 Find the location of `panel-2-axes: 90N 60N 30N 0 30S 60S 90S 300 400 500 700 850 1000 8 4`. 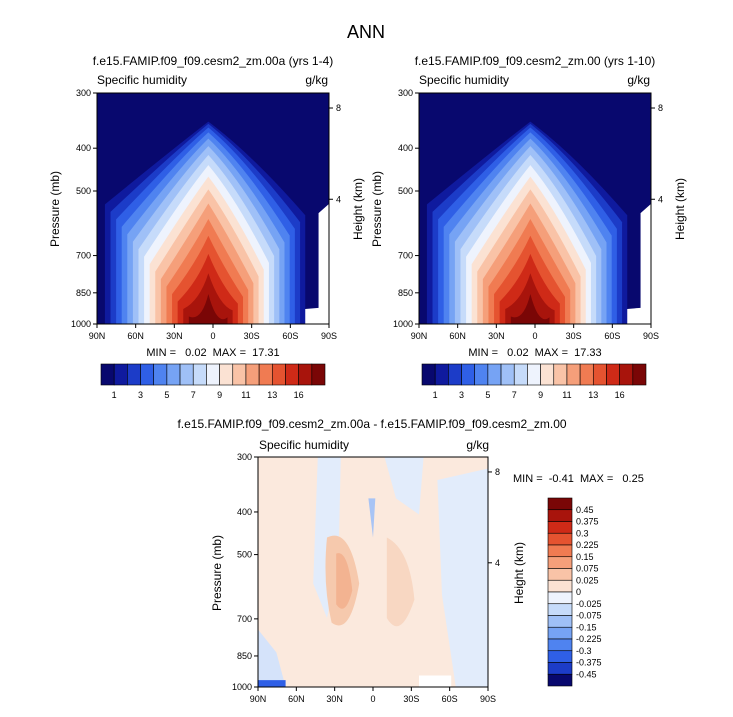

panel-2-axes: 90N 60N 30N 0 30S 60S 90S 300 400 500 700 850 1000 8 4 is located at coordinates (528, 214).